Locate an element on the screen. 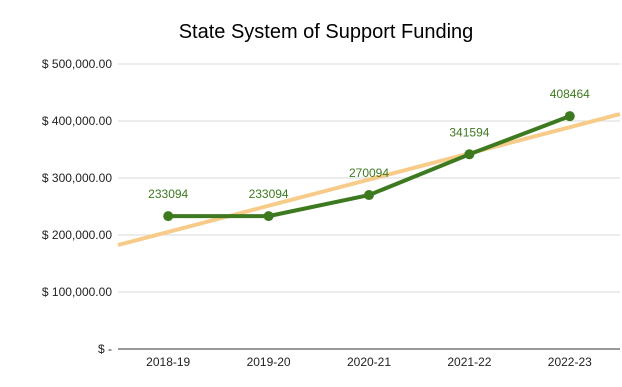 The height and width of the screenshot is (387, 622). x-tick-label: 2018-19 is located at coordinates (168, 362).